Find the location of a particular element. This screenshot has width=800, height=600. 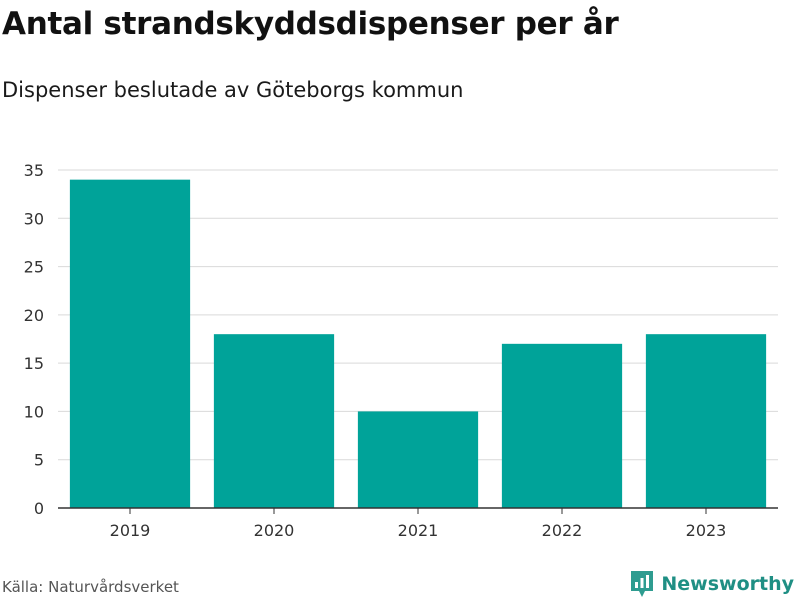

x-tick-label: 2020 is located at coordinates (274, 530).